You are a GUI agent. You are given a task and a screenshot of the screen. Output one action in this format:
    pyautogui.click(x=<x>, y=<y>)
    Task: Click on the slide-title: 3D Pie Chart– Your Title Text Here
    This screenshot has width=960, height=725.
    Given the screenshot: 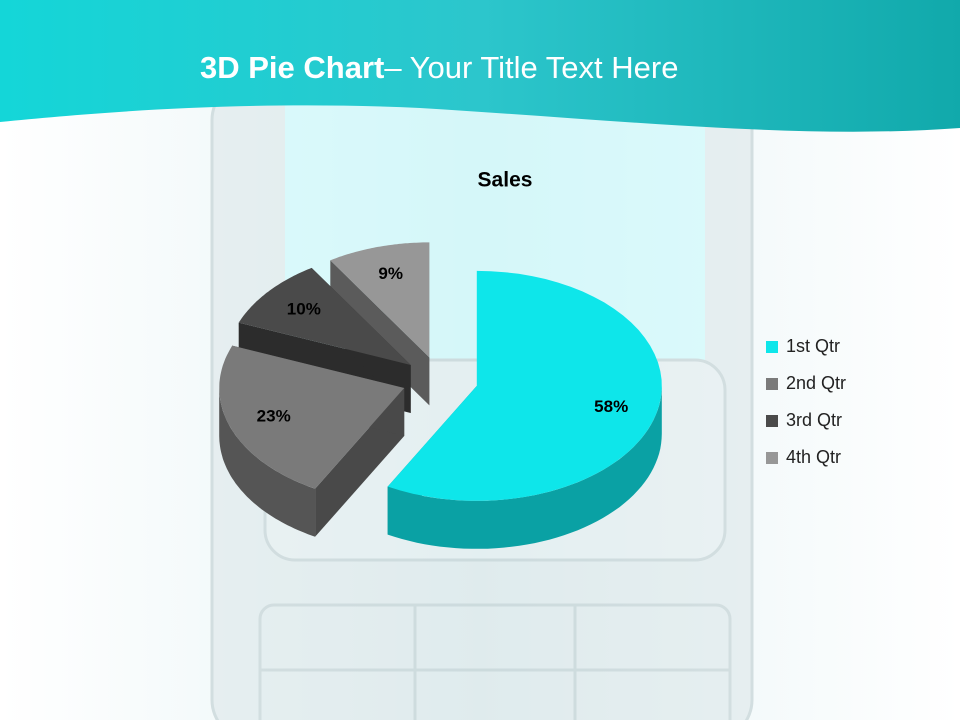 What is the action you would take?
    pyautogui.click(x=439, y=67)
    